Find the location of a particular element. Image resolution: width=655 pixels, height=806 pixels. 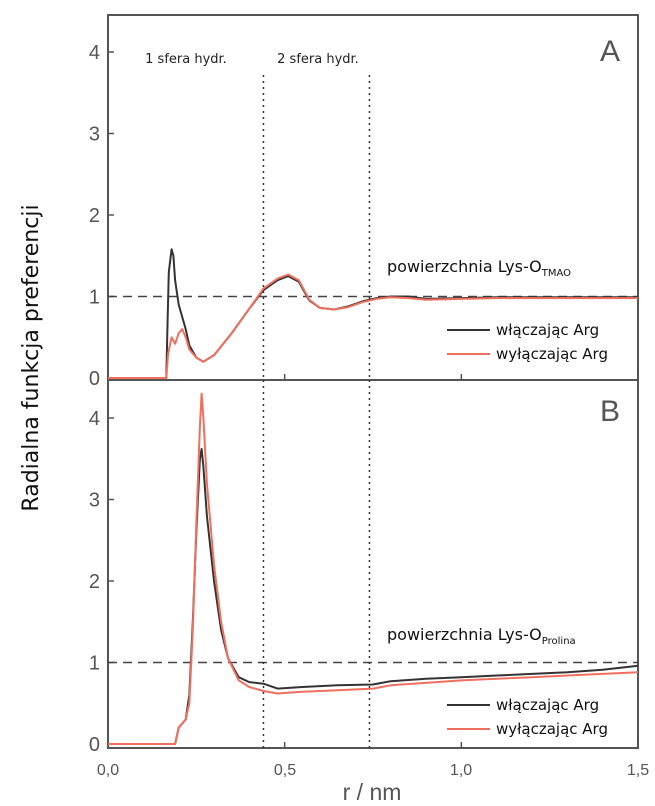

panel-a-legend-label-1: wyłączając Arg is located at coordinates (552, 354).